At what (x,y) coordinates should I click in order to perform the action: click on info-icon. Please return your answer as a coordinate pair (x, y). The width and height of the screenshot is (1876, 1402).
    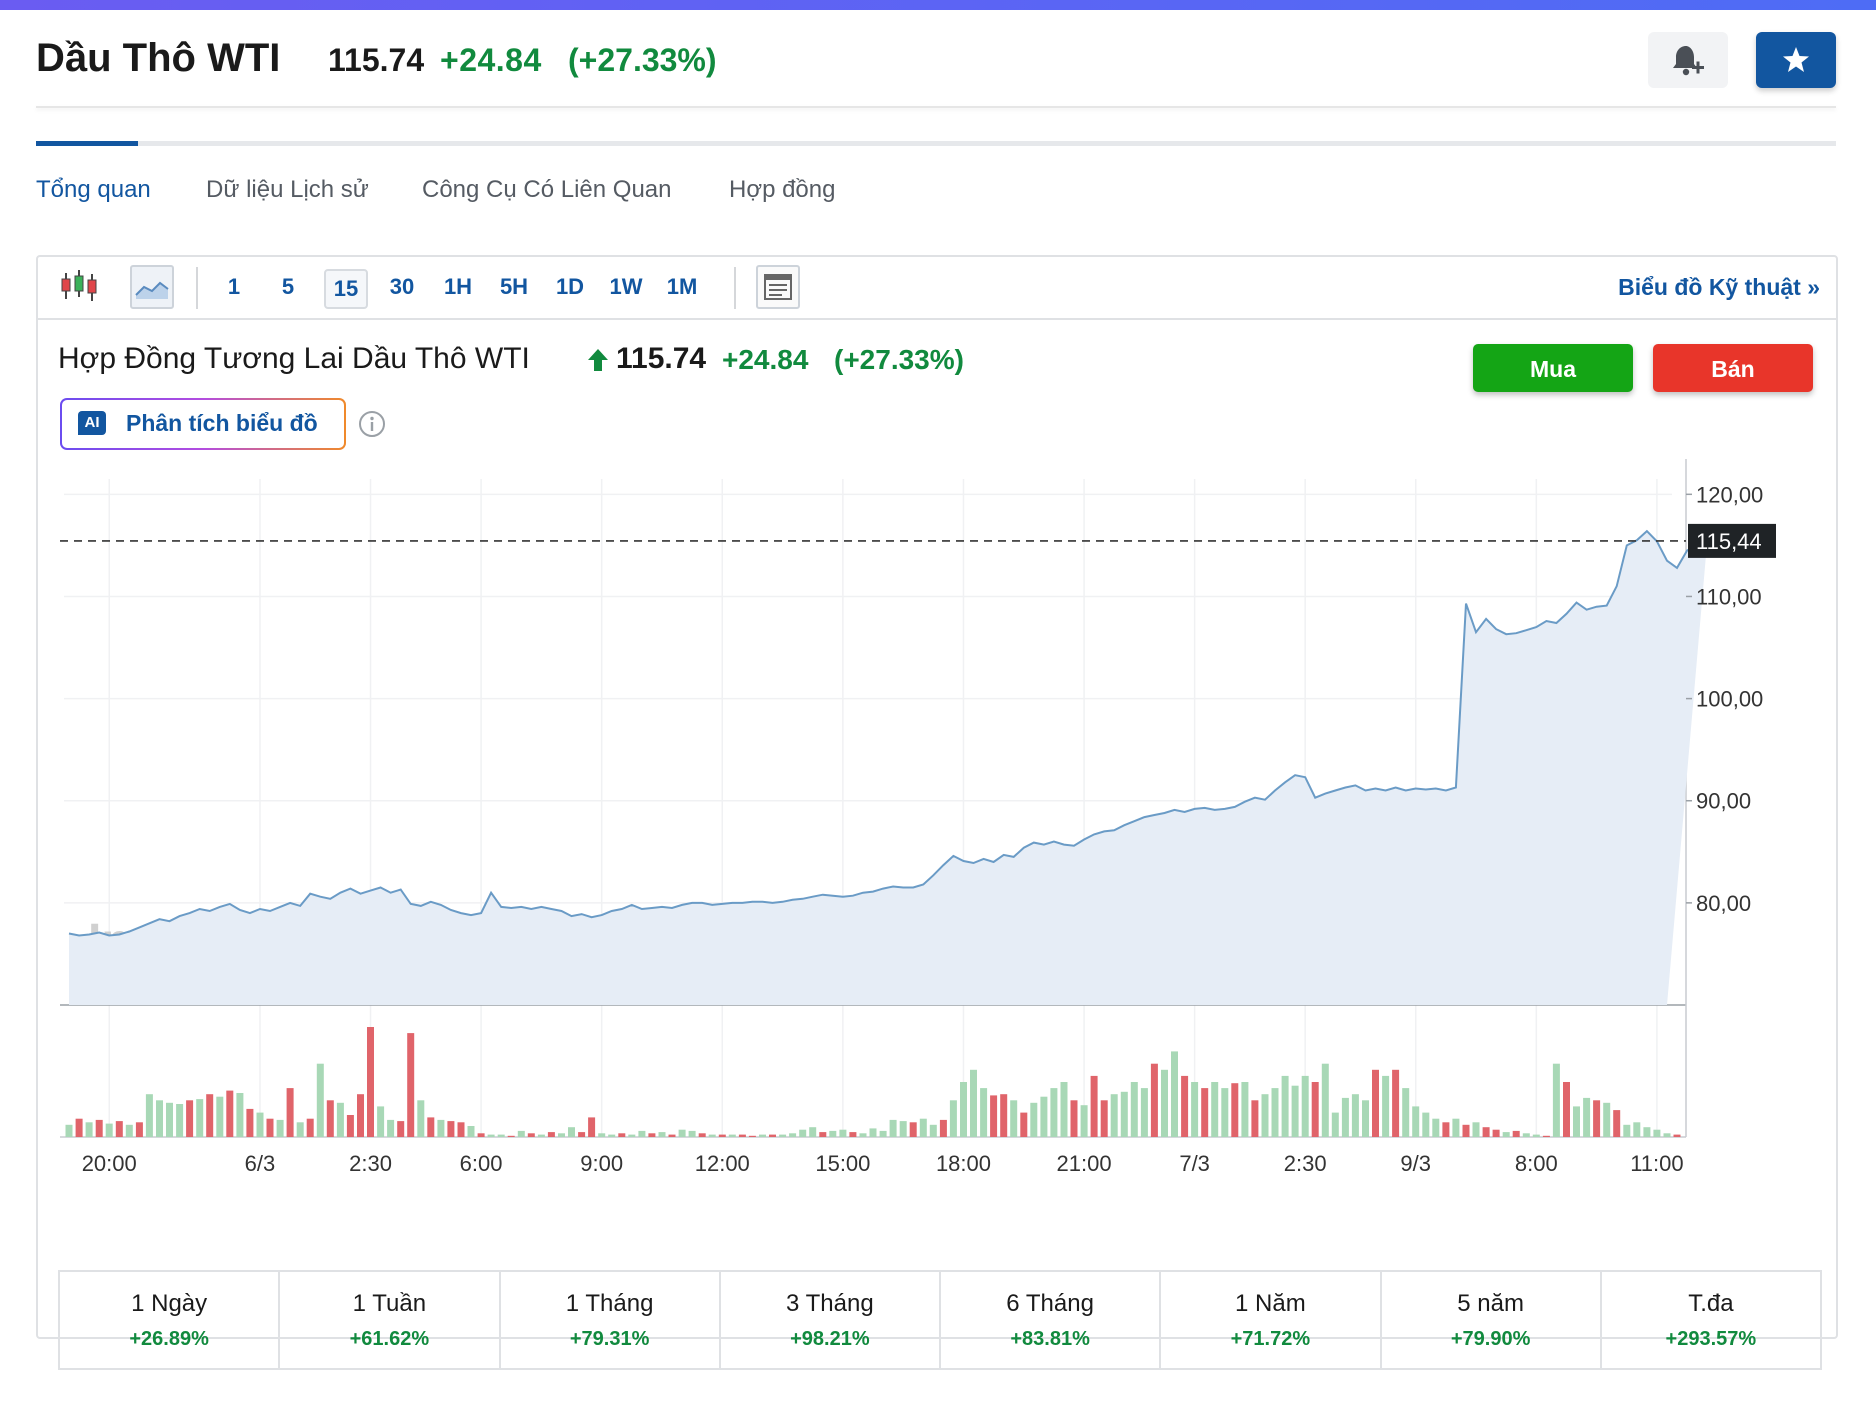
    Looking at the image, I should click on (372, 424).